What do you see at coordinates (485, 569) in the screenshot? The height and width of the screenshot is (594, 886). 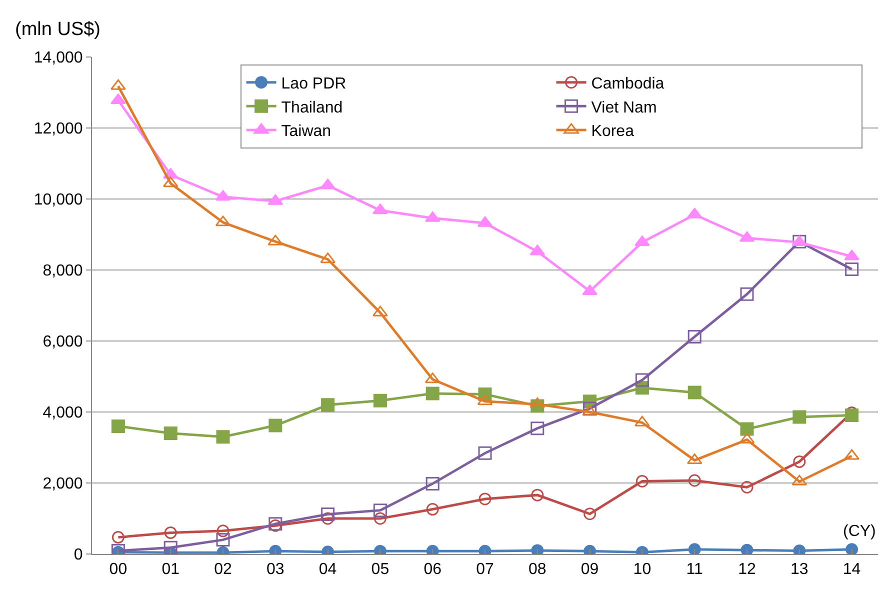 I see `x-tick-label: 07` at bounding box center [485, 569].